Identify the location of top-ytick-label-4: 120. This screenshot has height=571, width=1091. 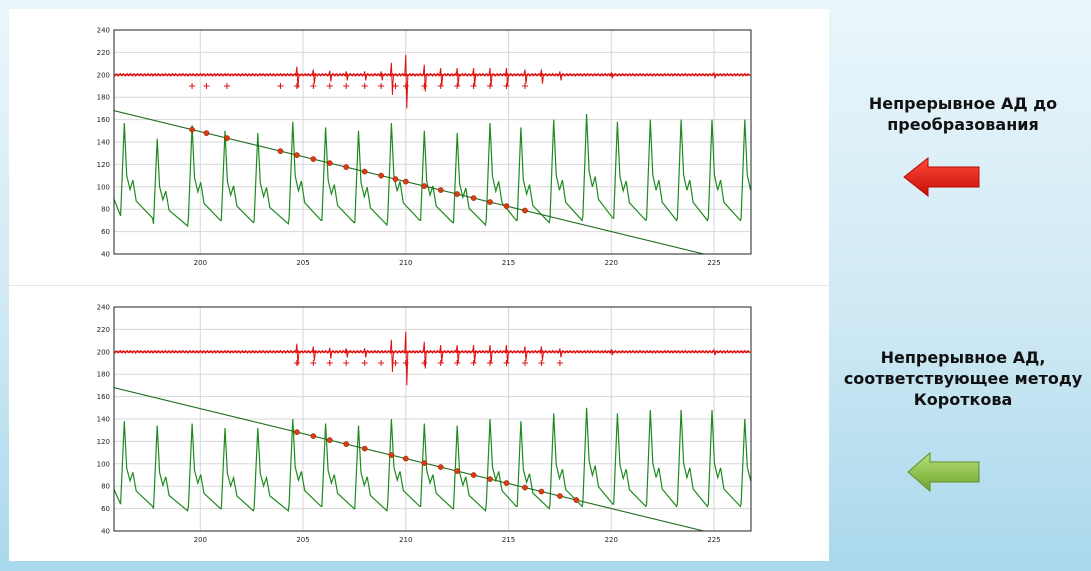
(103, 165).